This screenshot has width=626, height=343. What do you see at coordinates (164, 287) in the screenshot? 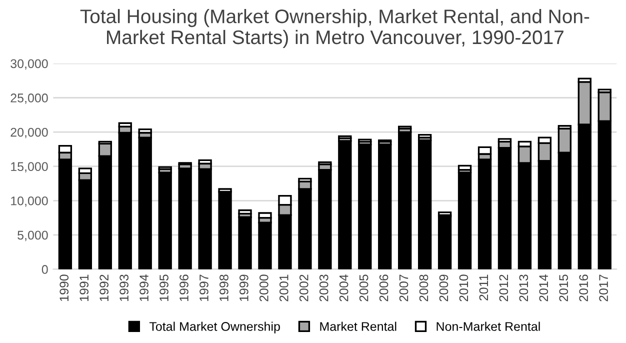
I see `x-tick-label: 1995` at bounding box center [164, 287].